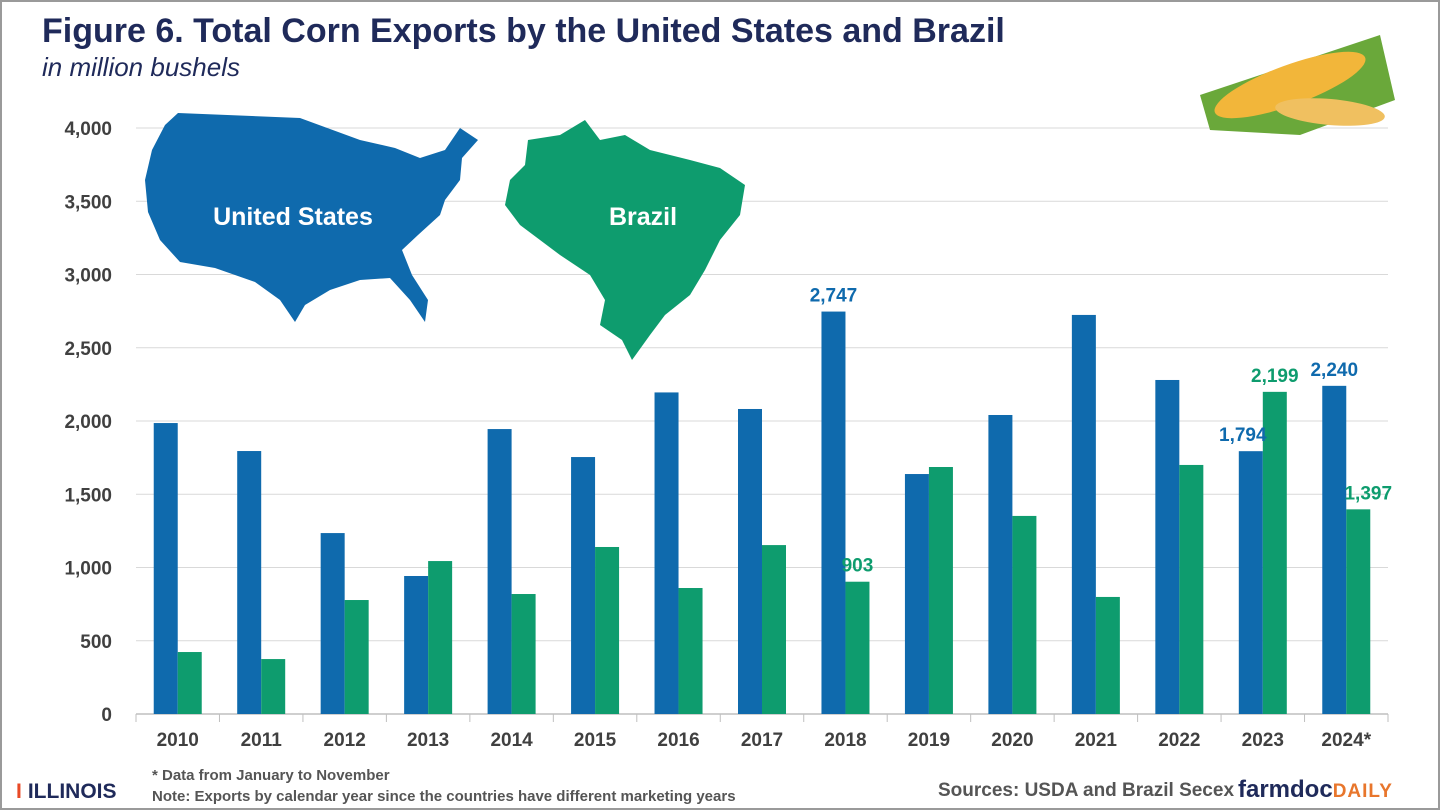 This screenshot has height=810, width=1440. Describe the element at coordinates (1012, 740) in the screenshot. I see `x-tick-label: 2020` at that location.